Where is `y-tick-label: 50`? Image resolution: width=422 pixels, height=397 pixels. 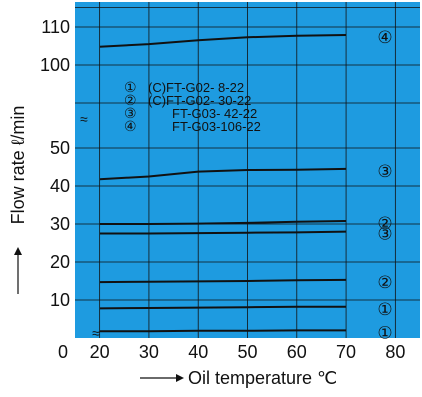 y-tick-label: 50 is located at coordinates (60, 148).